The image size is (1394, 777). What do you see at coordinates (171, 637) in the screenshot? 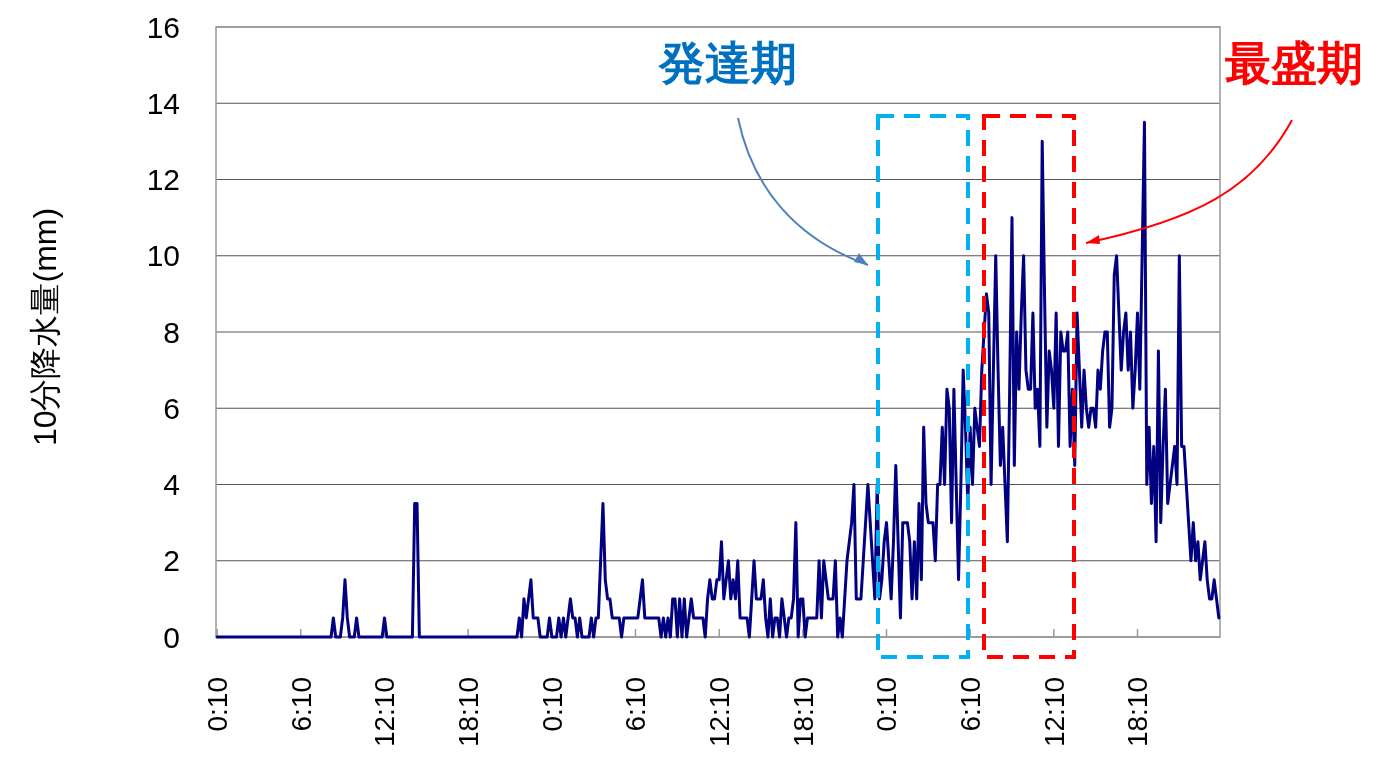
I see `y-tick-label: 0` at bounding box center [171, 637].